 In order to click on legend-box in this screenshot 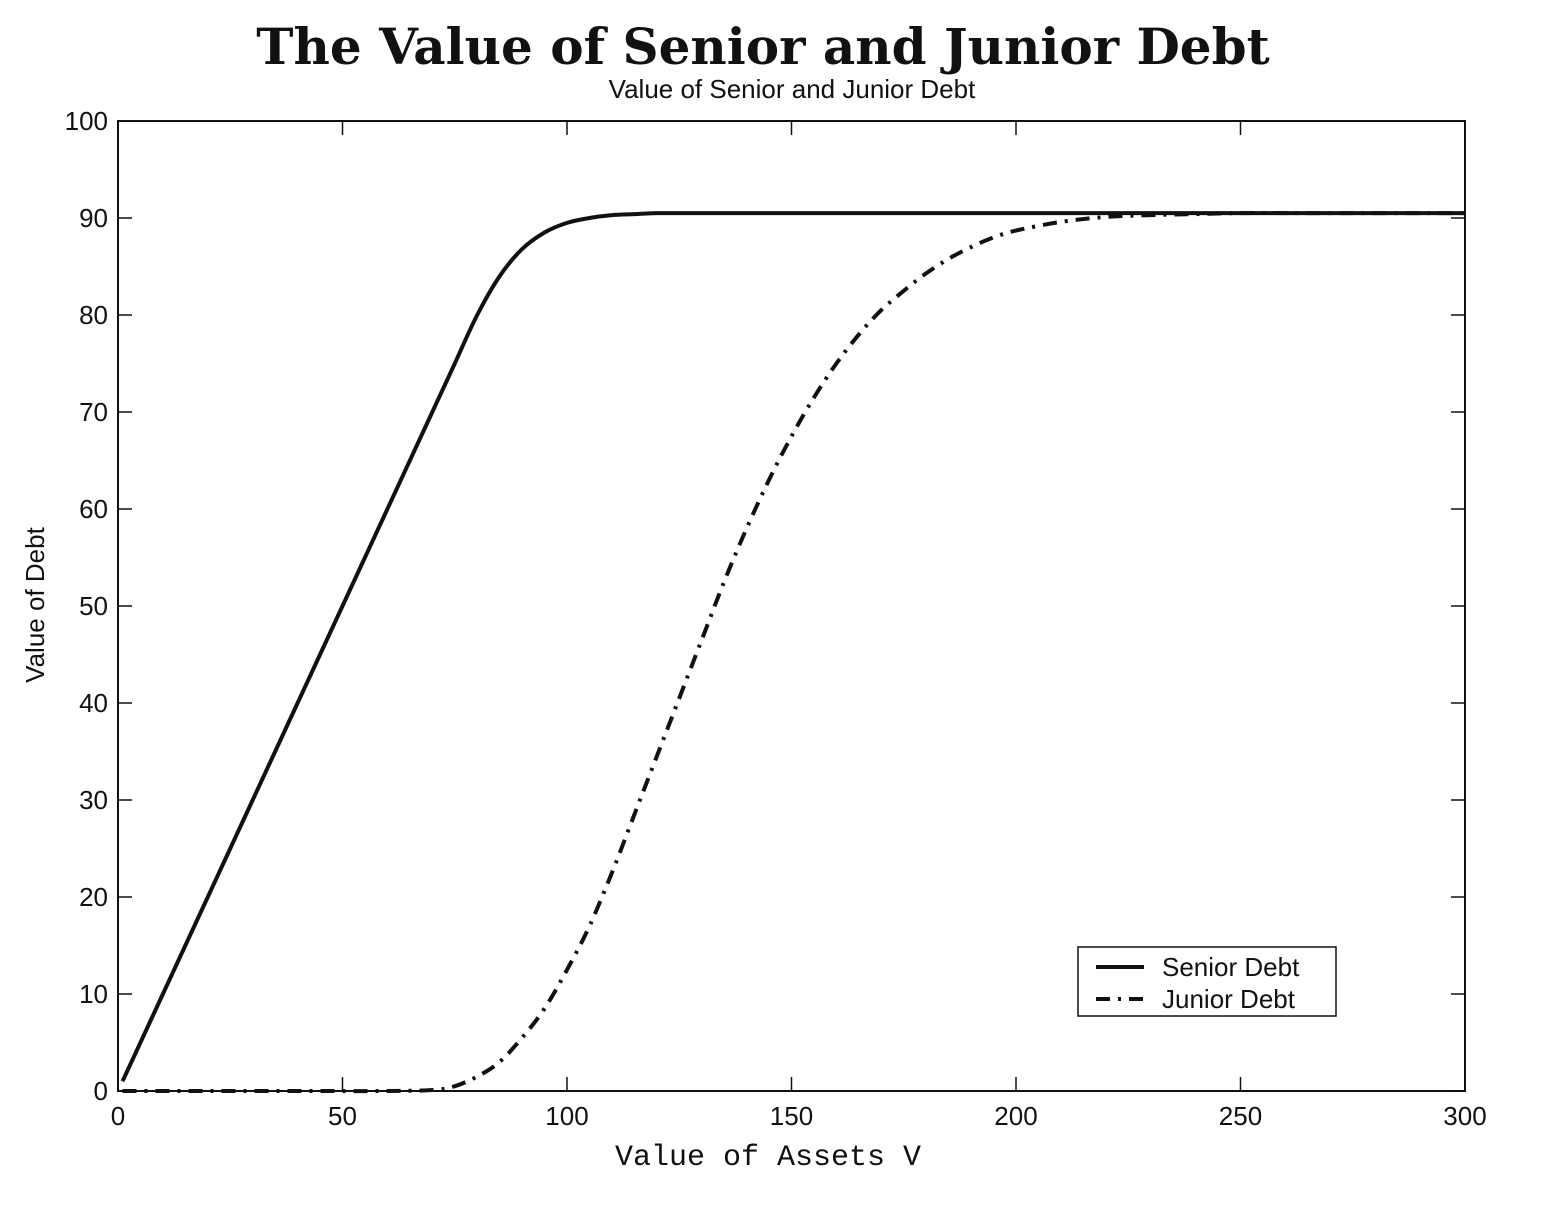, I will do `click(1207, 981)`.